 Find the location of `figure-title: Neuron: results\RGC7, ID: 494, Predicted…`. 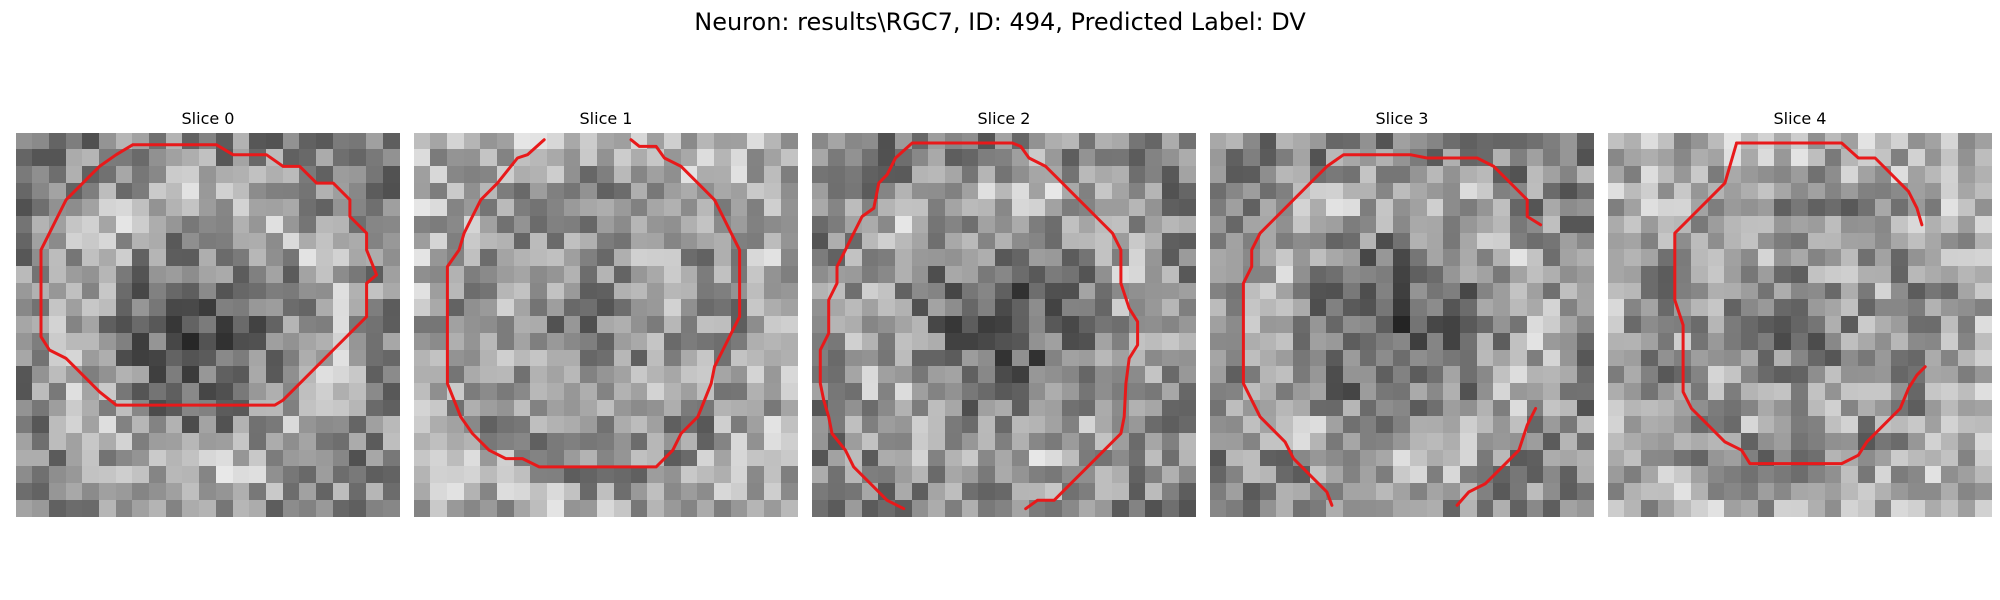

figure-title: Neuron: results\RGC7, ID: 494, Predicted… is located at coordinates (1000, 22).